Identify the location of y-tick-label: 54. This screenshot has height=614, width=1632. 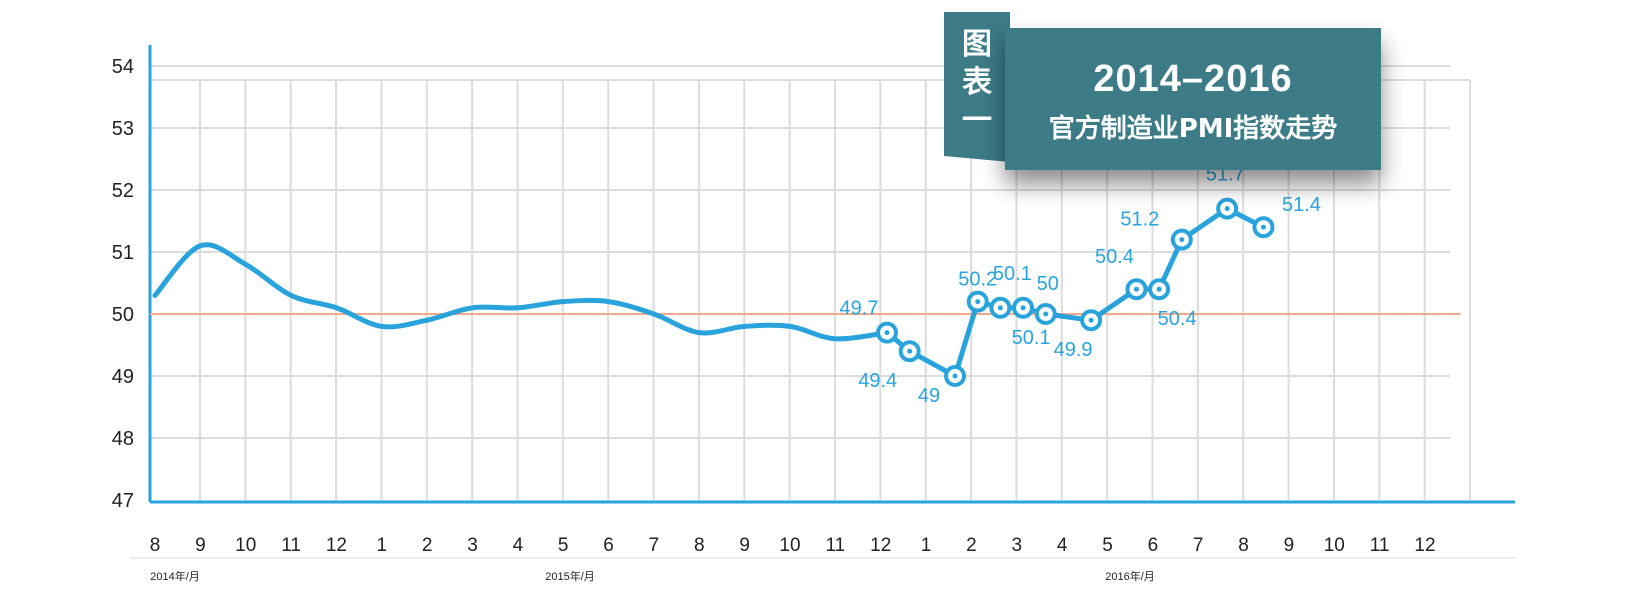
(123, 67).